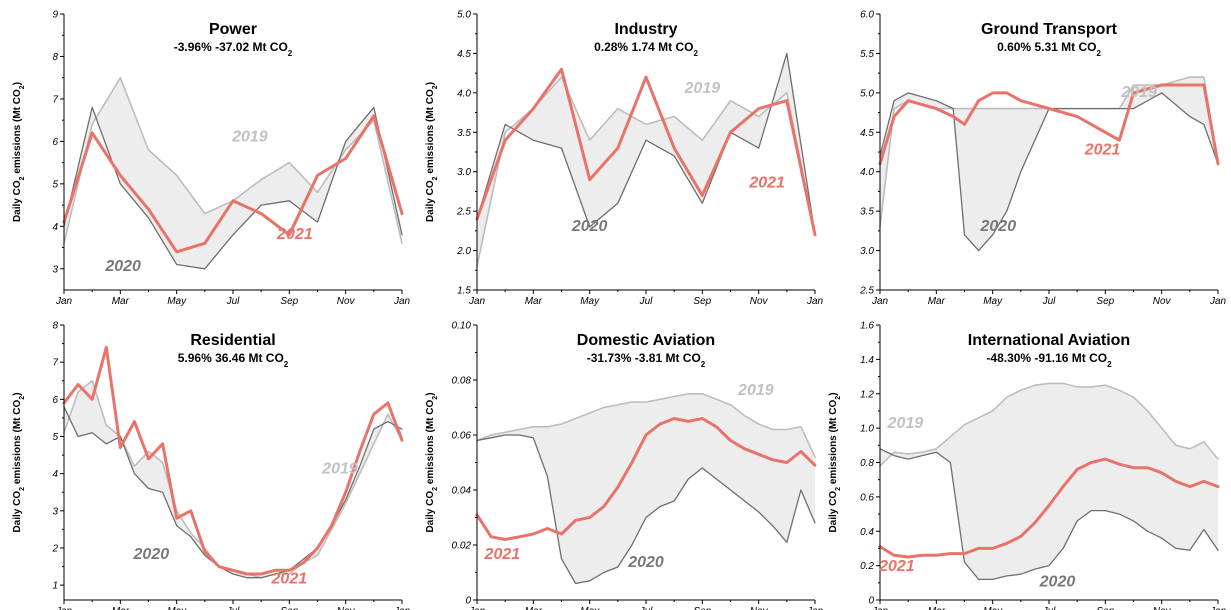 The image size is (1231, 610). Describe the element at coordinates (233, 360) in the screenshot. I see `chart-subtitle: 5.96% 36.46 Mt CO2` at that location.